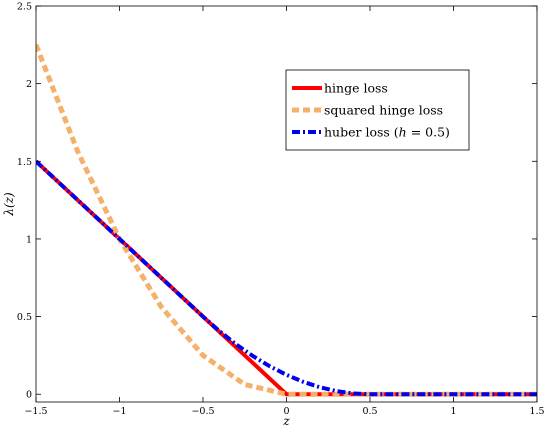  What do you see at coordinates (428, 132) in the screenshot?
I see `legend-label-part: = 0.5)` at bounding box center [428, 132].